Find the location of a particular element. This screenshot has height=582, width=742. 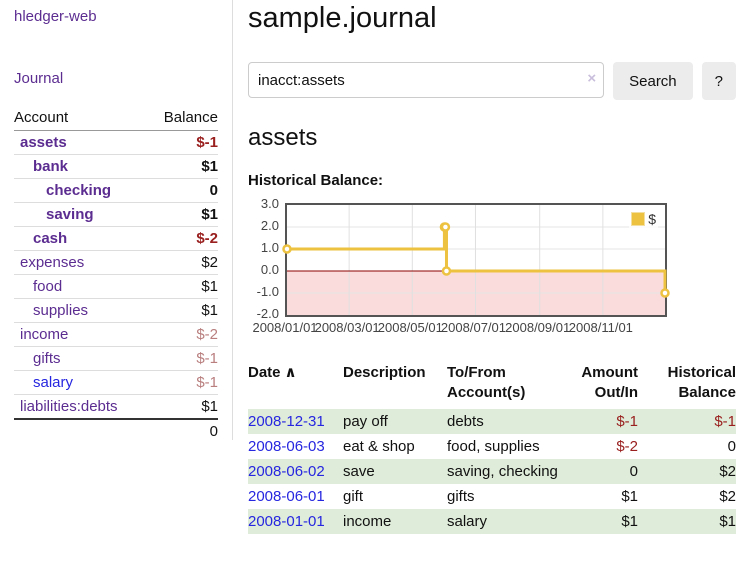

account-row: bank $1 is located at coordinates (116, 166).